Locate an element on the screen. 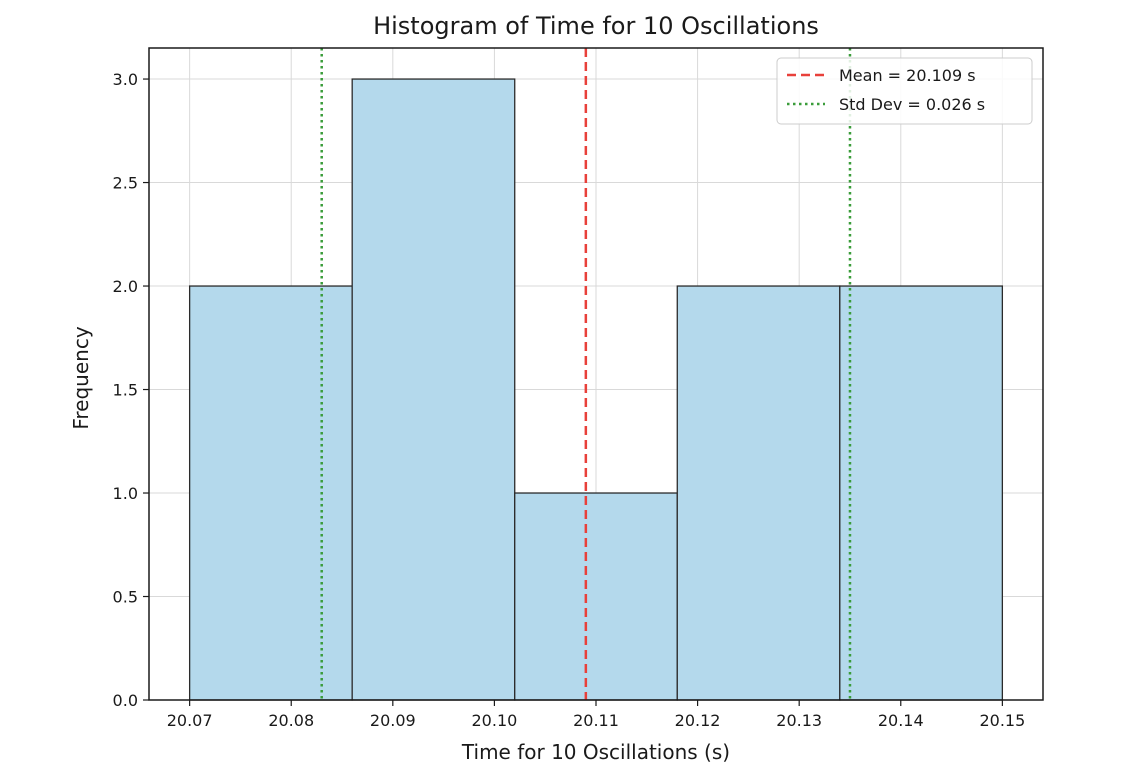 Image resolution: width=1134 pixels, height=782 pixels. y-tick-label-5: 2.5 is located at coordinates (125, 183).